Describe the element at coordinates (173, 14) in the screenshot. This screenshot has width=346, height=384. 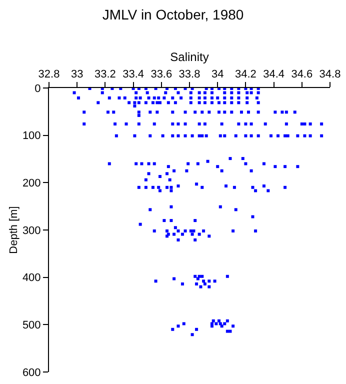
I see `chart-title: JMLV in October, 1980` at that location.